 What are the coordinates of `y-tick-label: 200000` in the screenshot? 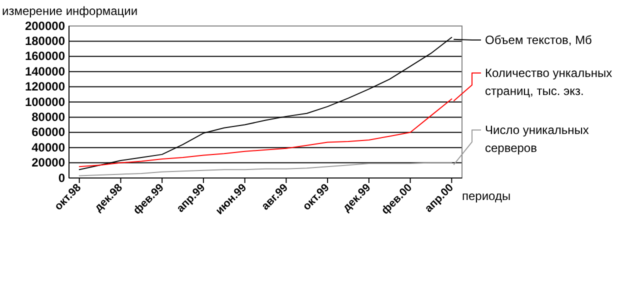 It's located at (45, 25).